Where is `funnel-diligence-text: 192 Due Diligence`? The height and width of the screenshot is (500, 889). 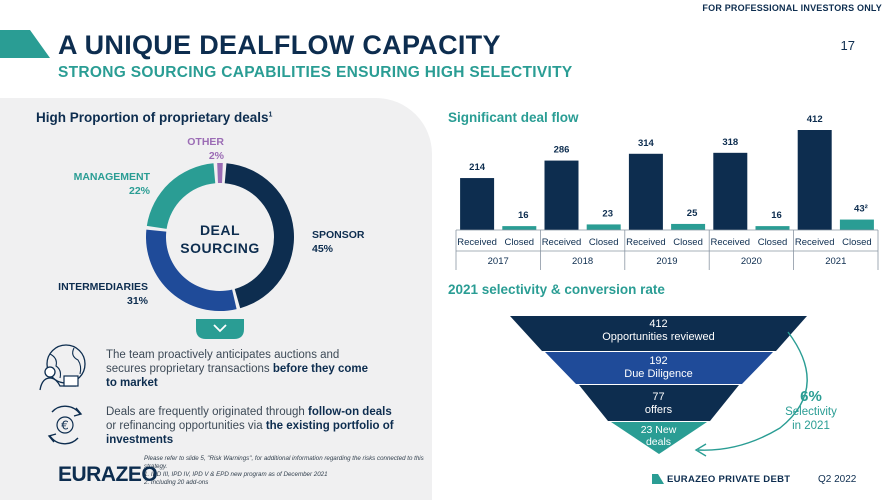
funnel-diligence-text: 192 Due Diligence is located at coordinates (658, 367).